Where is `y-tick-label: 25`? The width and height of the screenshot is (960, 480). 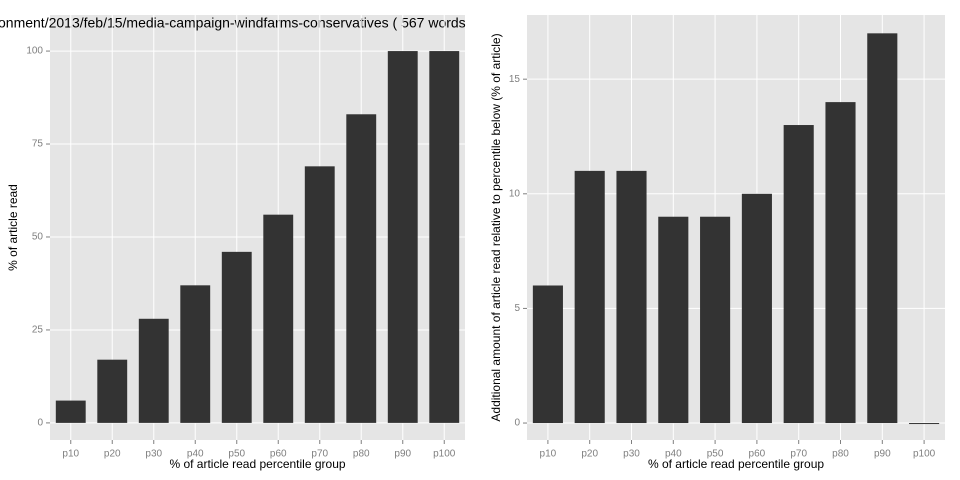
y-tick-label: 25 is located at coordinates (38, 330).